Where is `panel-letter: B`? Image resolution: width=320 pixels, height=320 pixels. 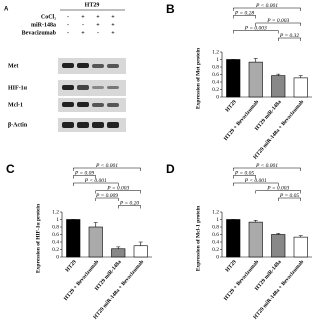
panel-letter: B is located at coordinates (170, 9).